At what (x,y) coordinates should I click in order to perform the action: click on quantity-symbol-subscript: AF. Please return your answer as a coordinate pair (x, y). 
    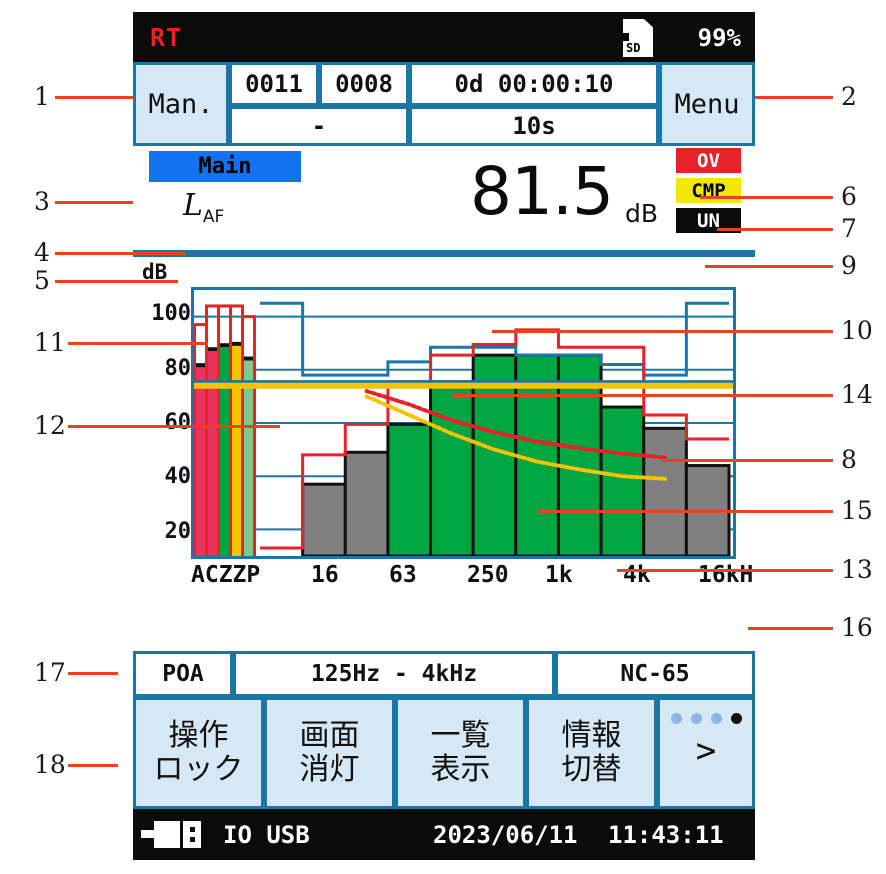
    Looking at the image, I should click on (213, 217).